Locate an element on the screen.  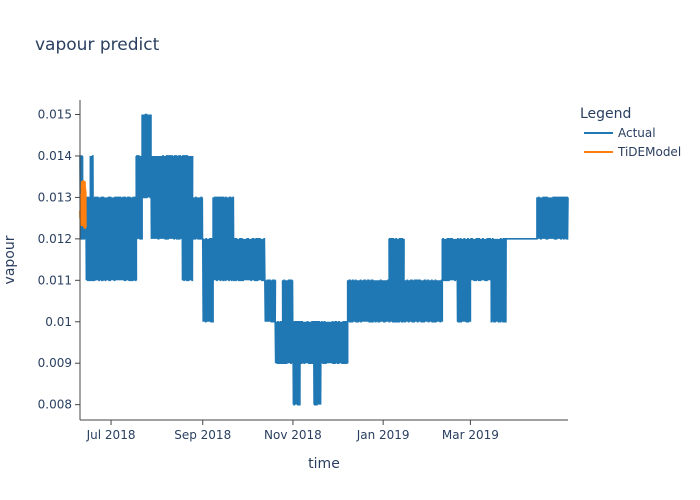
y-tick-label: 0.009 is located at coordinates (55, 363).